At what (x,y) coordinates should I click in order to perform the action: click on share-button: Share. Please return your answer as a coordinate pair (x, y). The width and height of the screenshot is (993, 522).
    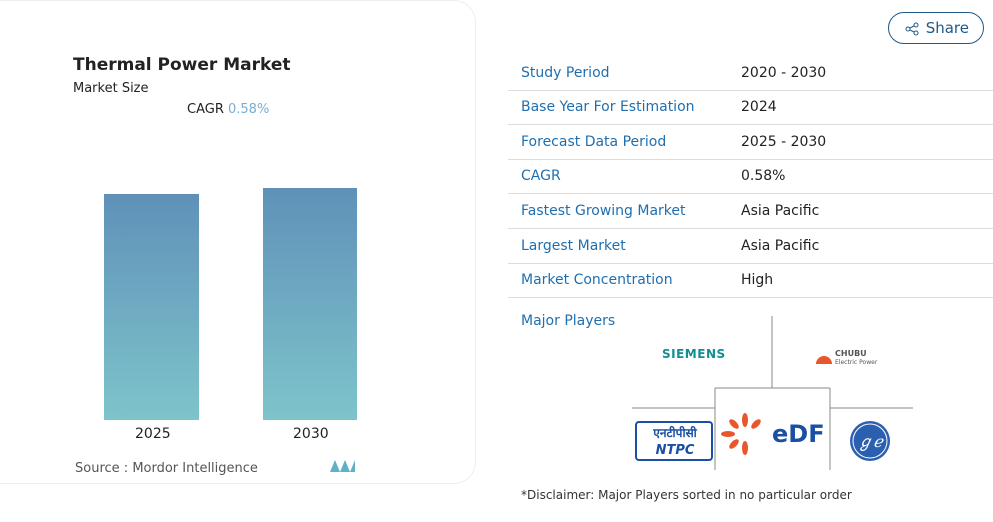
    Looking at the image, I should click on (936, 28).